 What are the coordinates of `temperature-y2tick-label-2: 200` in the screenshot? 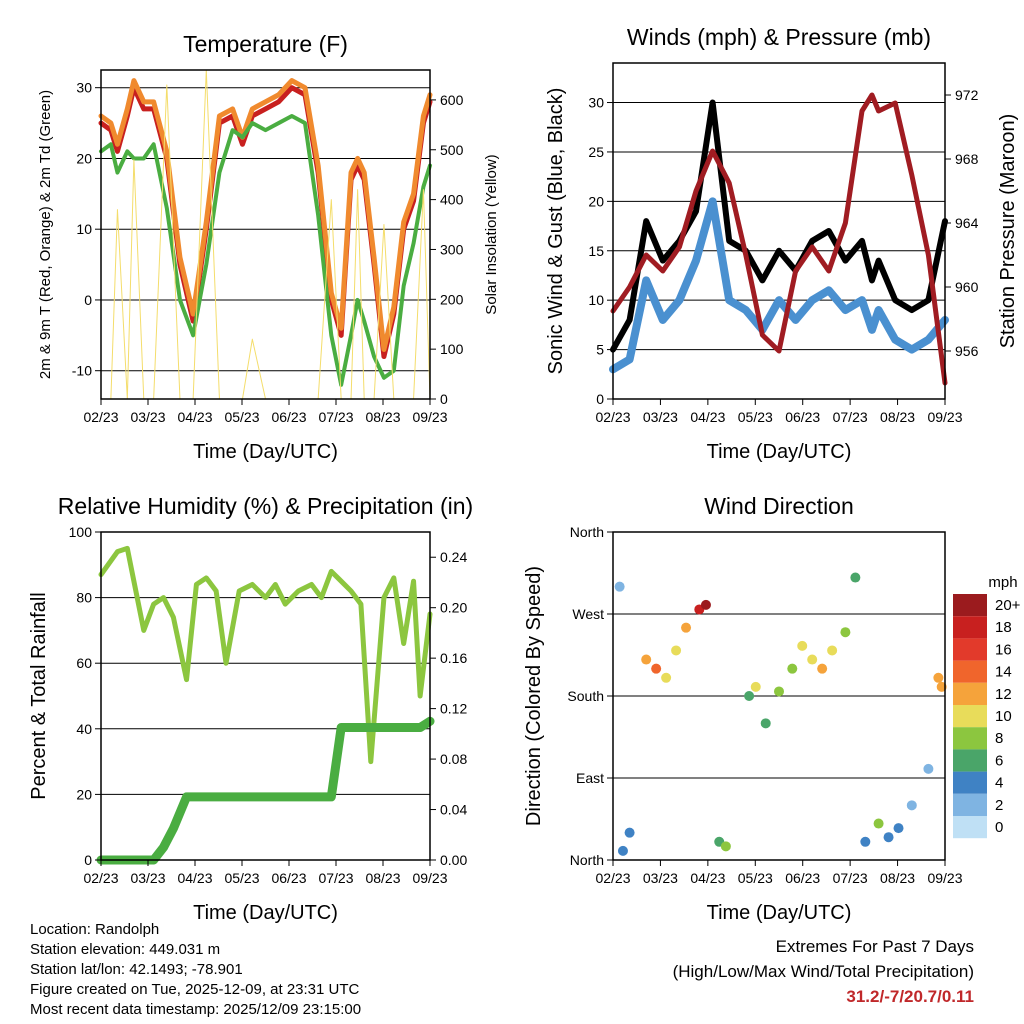 It's located at (452, 299).